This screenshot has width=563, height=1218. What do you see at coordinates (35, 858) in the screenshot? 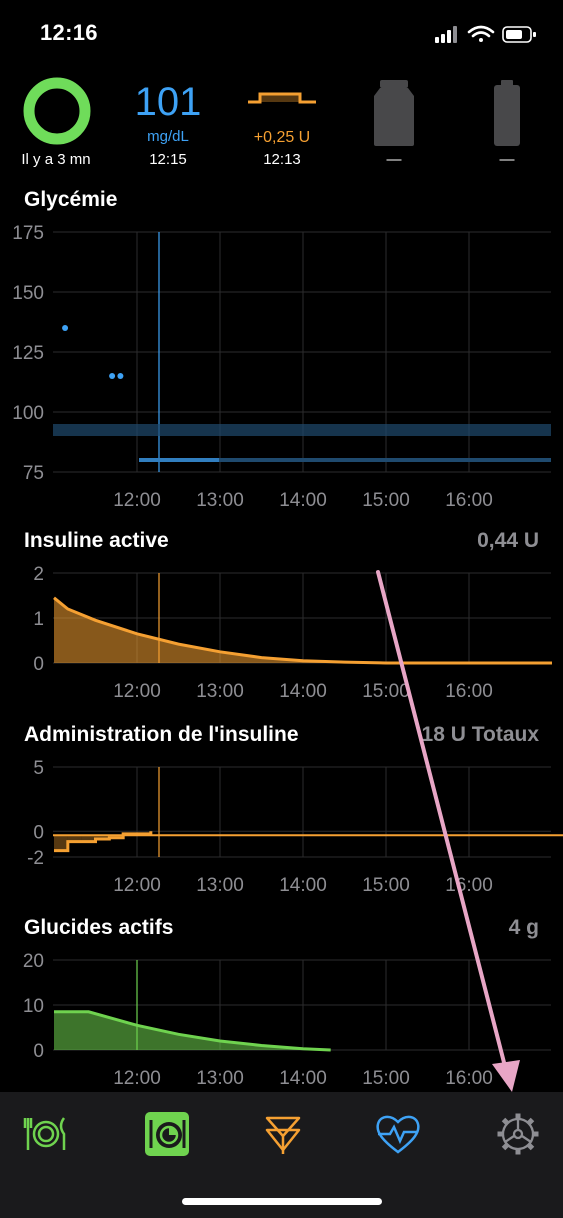
I see `y-tick-label: -2` at bounding box center [35, 858].